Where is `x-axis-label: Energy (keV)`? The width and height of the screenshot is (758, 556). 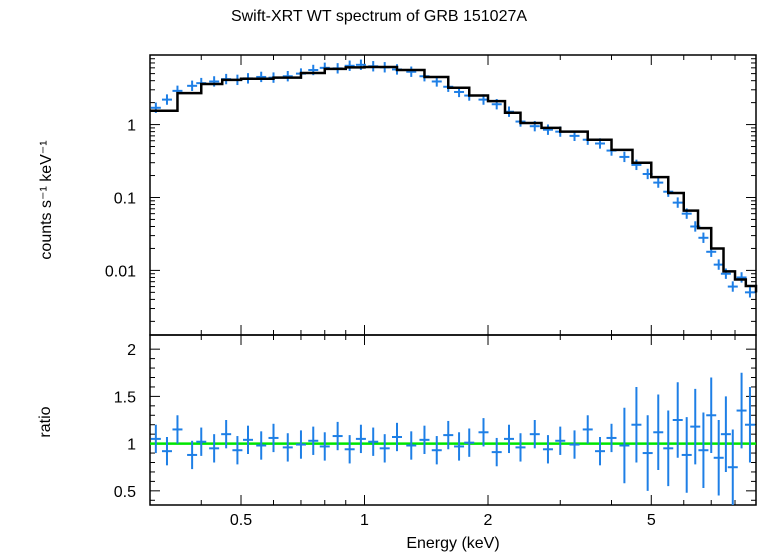 x-axis-label: Energy (keV) is located at coordinates (453, 543).